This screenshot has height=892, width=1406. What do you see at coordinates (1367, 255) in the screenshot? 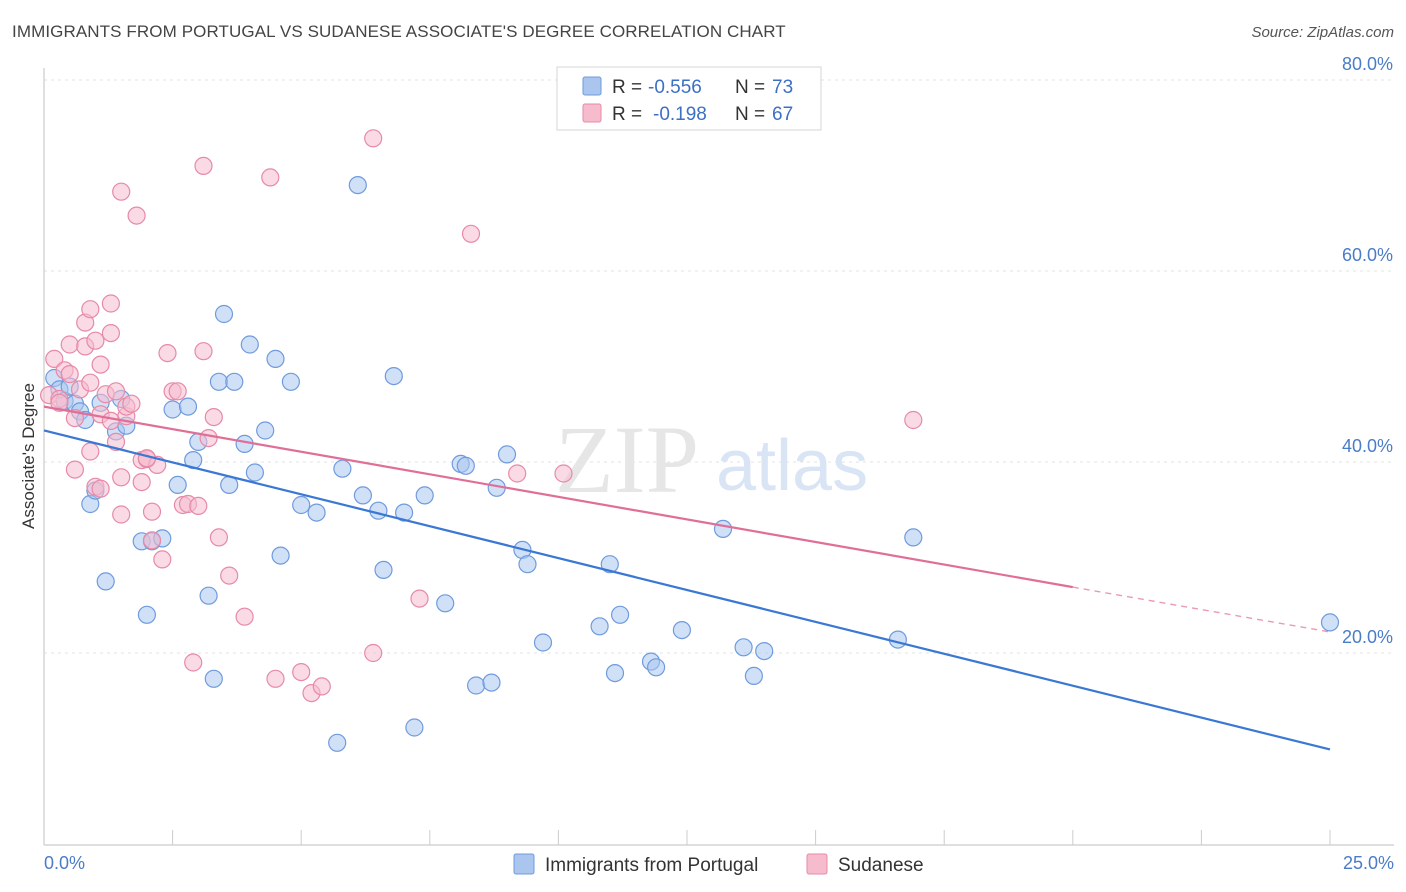
I see `y-tick-label-60: 60.0%` at bounding box center [1367, 255].